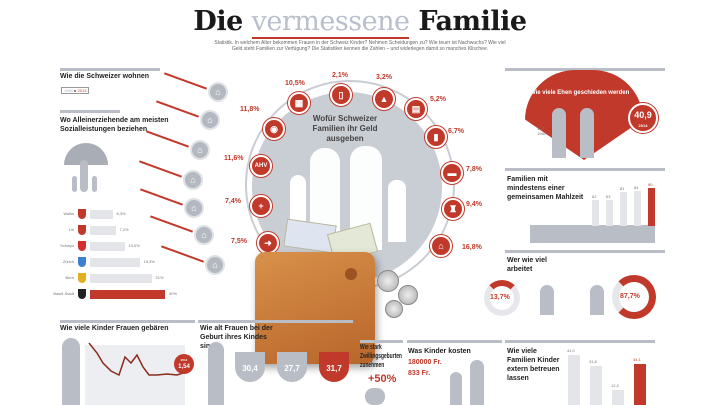 The width and height of the screenshot is (720, 405). I want to click on divorce-start-value: 12,7, so click(541, 128).